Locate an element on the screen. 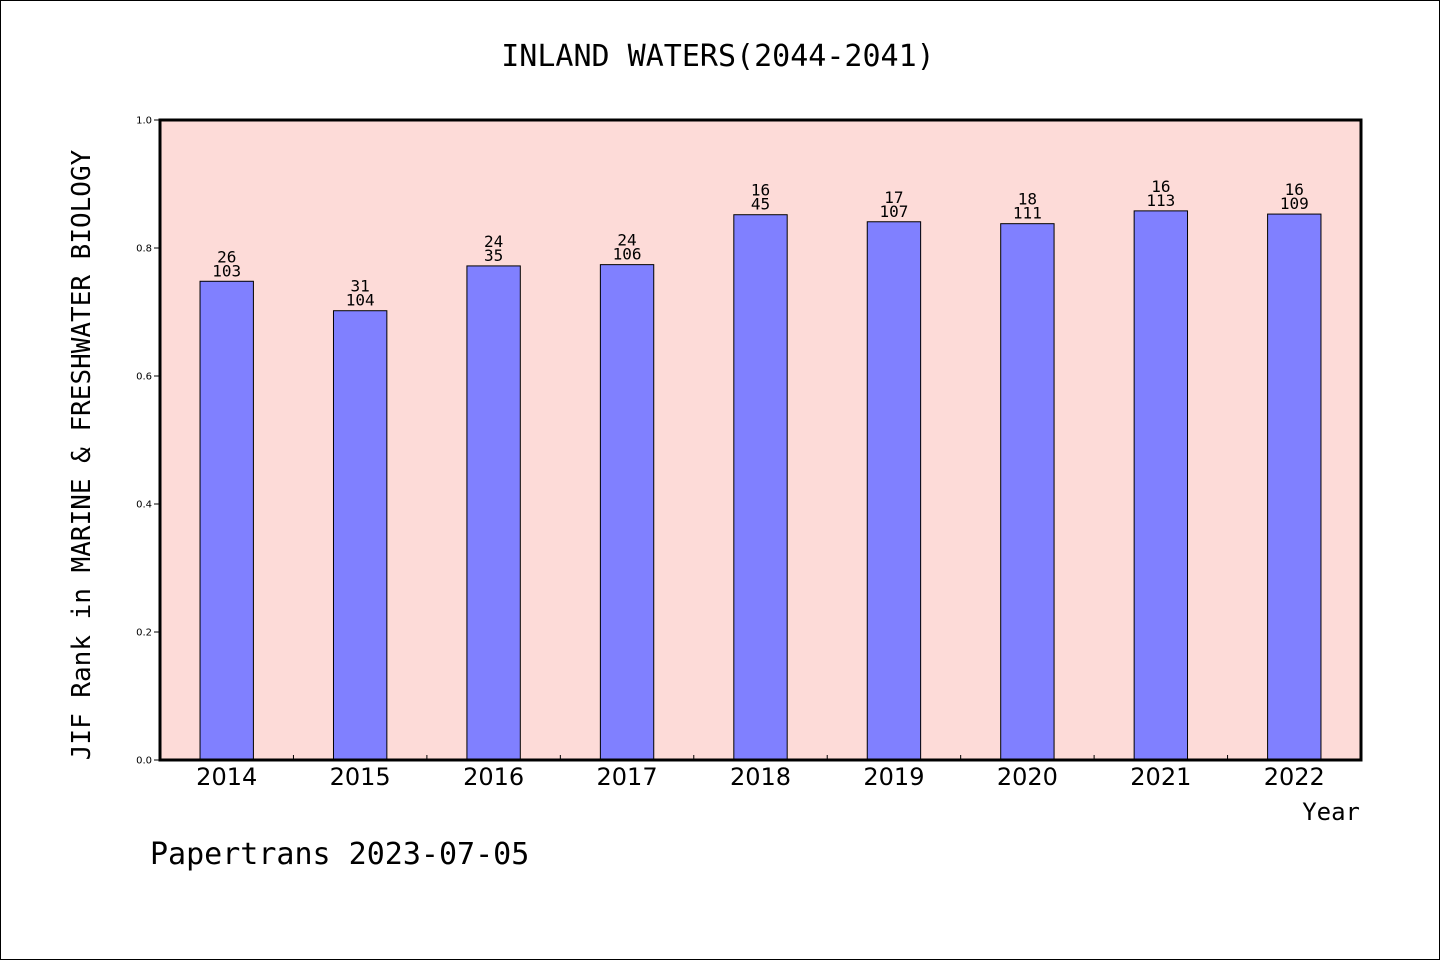  bar-label-rank: 17 is located at coordinates (893, 197).